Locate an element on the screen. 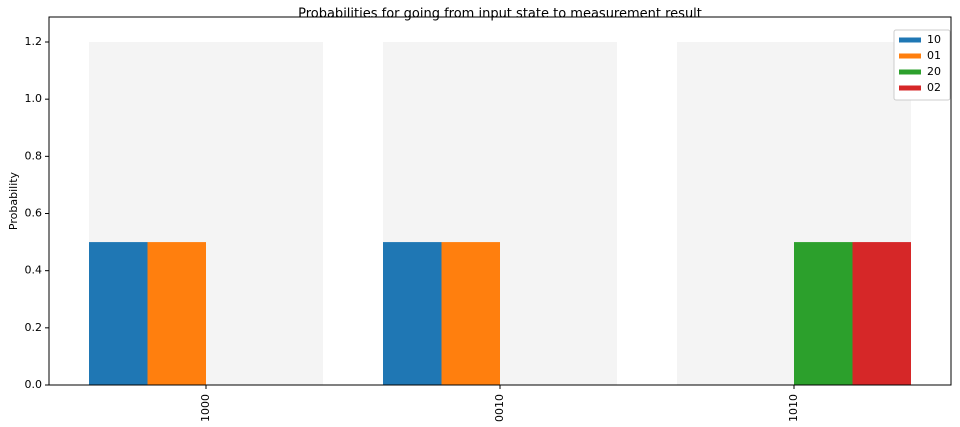  y-tick-label: 0.2 is located at coordinates (34, 327).